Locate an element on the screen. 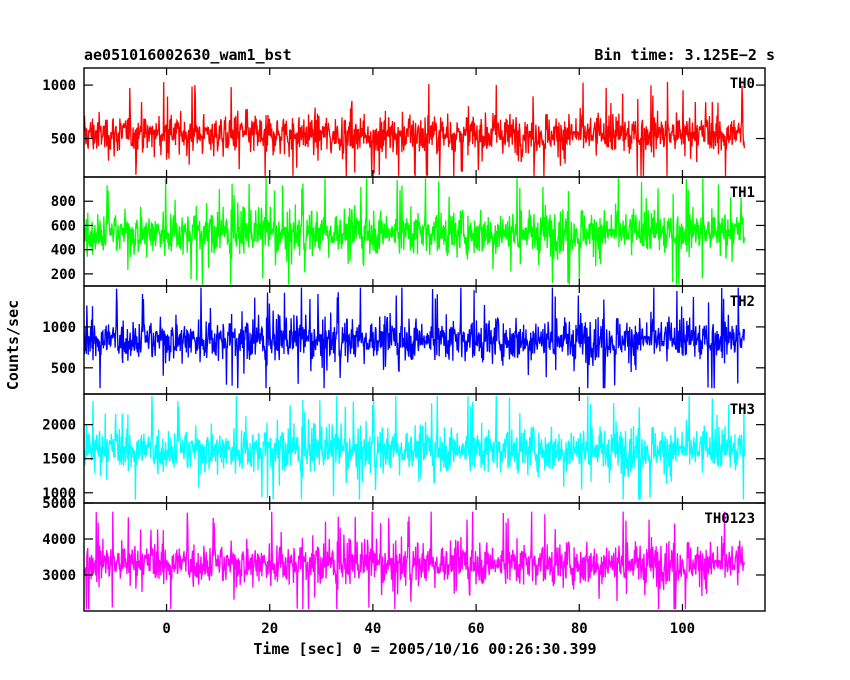 Image resolution: width=850 pixels, height=680 pixels. panel-th1: 200 400 600 800 TH1 is located at coordinates (408, 231).